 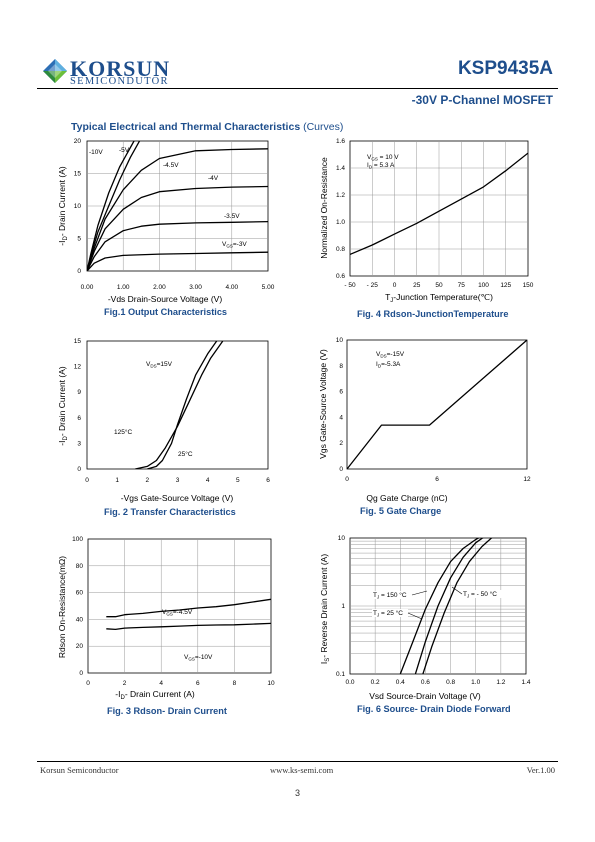 I want to click on fig5-plot-frame, so click(x=437, y=404).